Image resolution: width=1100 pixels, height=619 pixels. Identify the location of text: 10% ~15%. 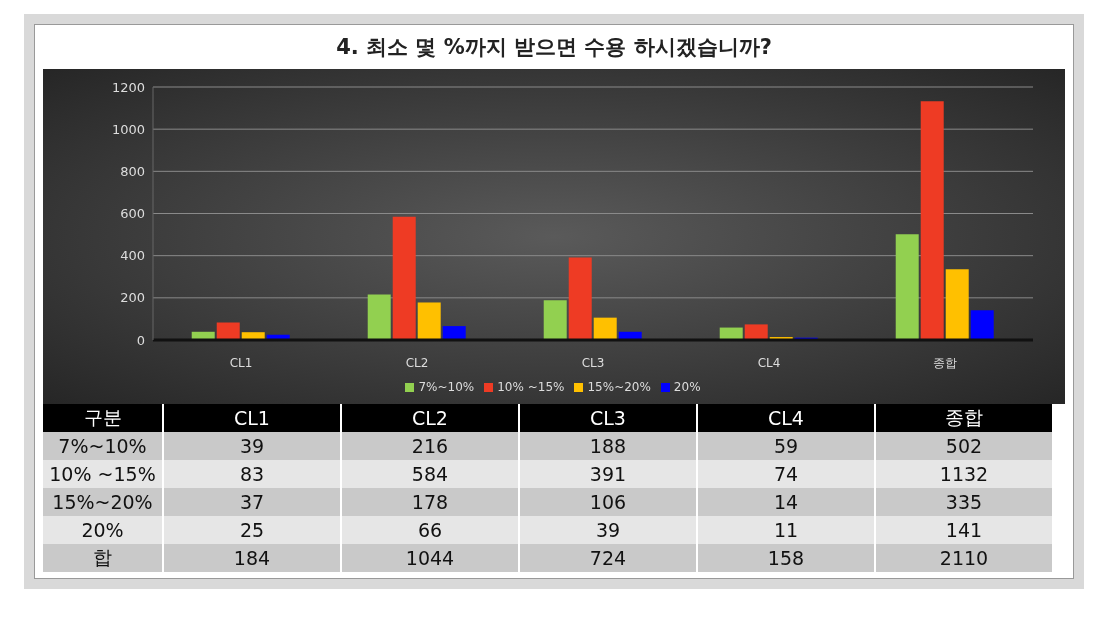
(102, 474).